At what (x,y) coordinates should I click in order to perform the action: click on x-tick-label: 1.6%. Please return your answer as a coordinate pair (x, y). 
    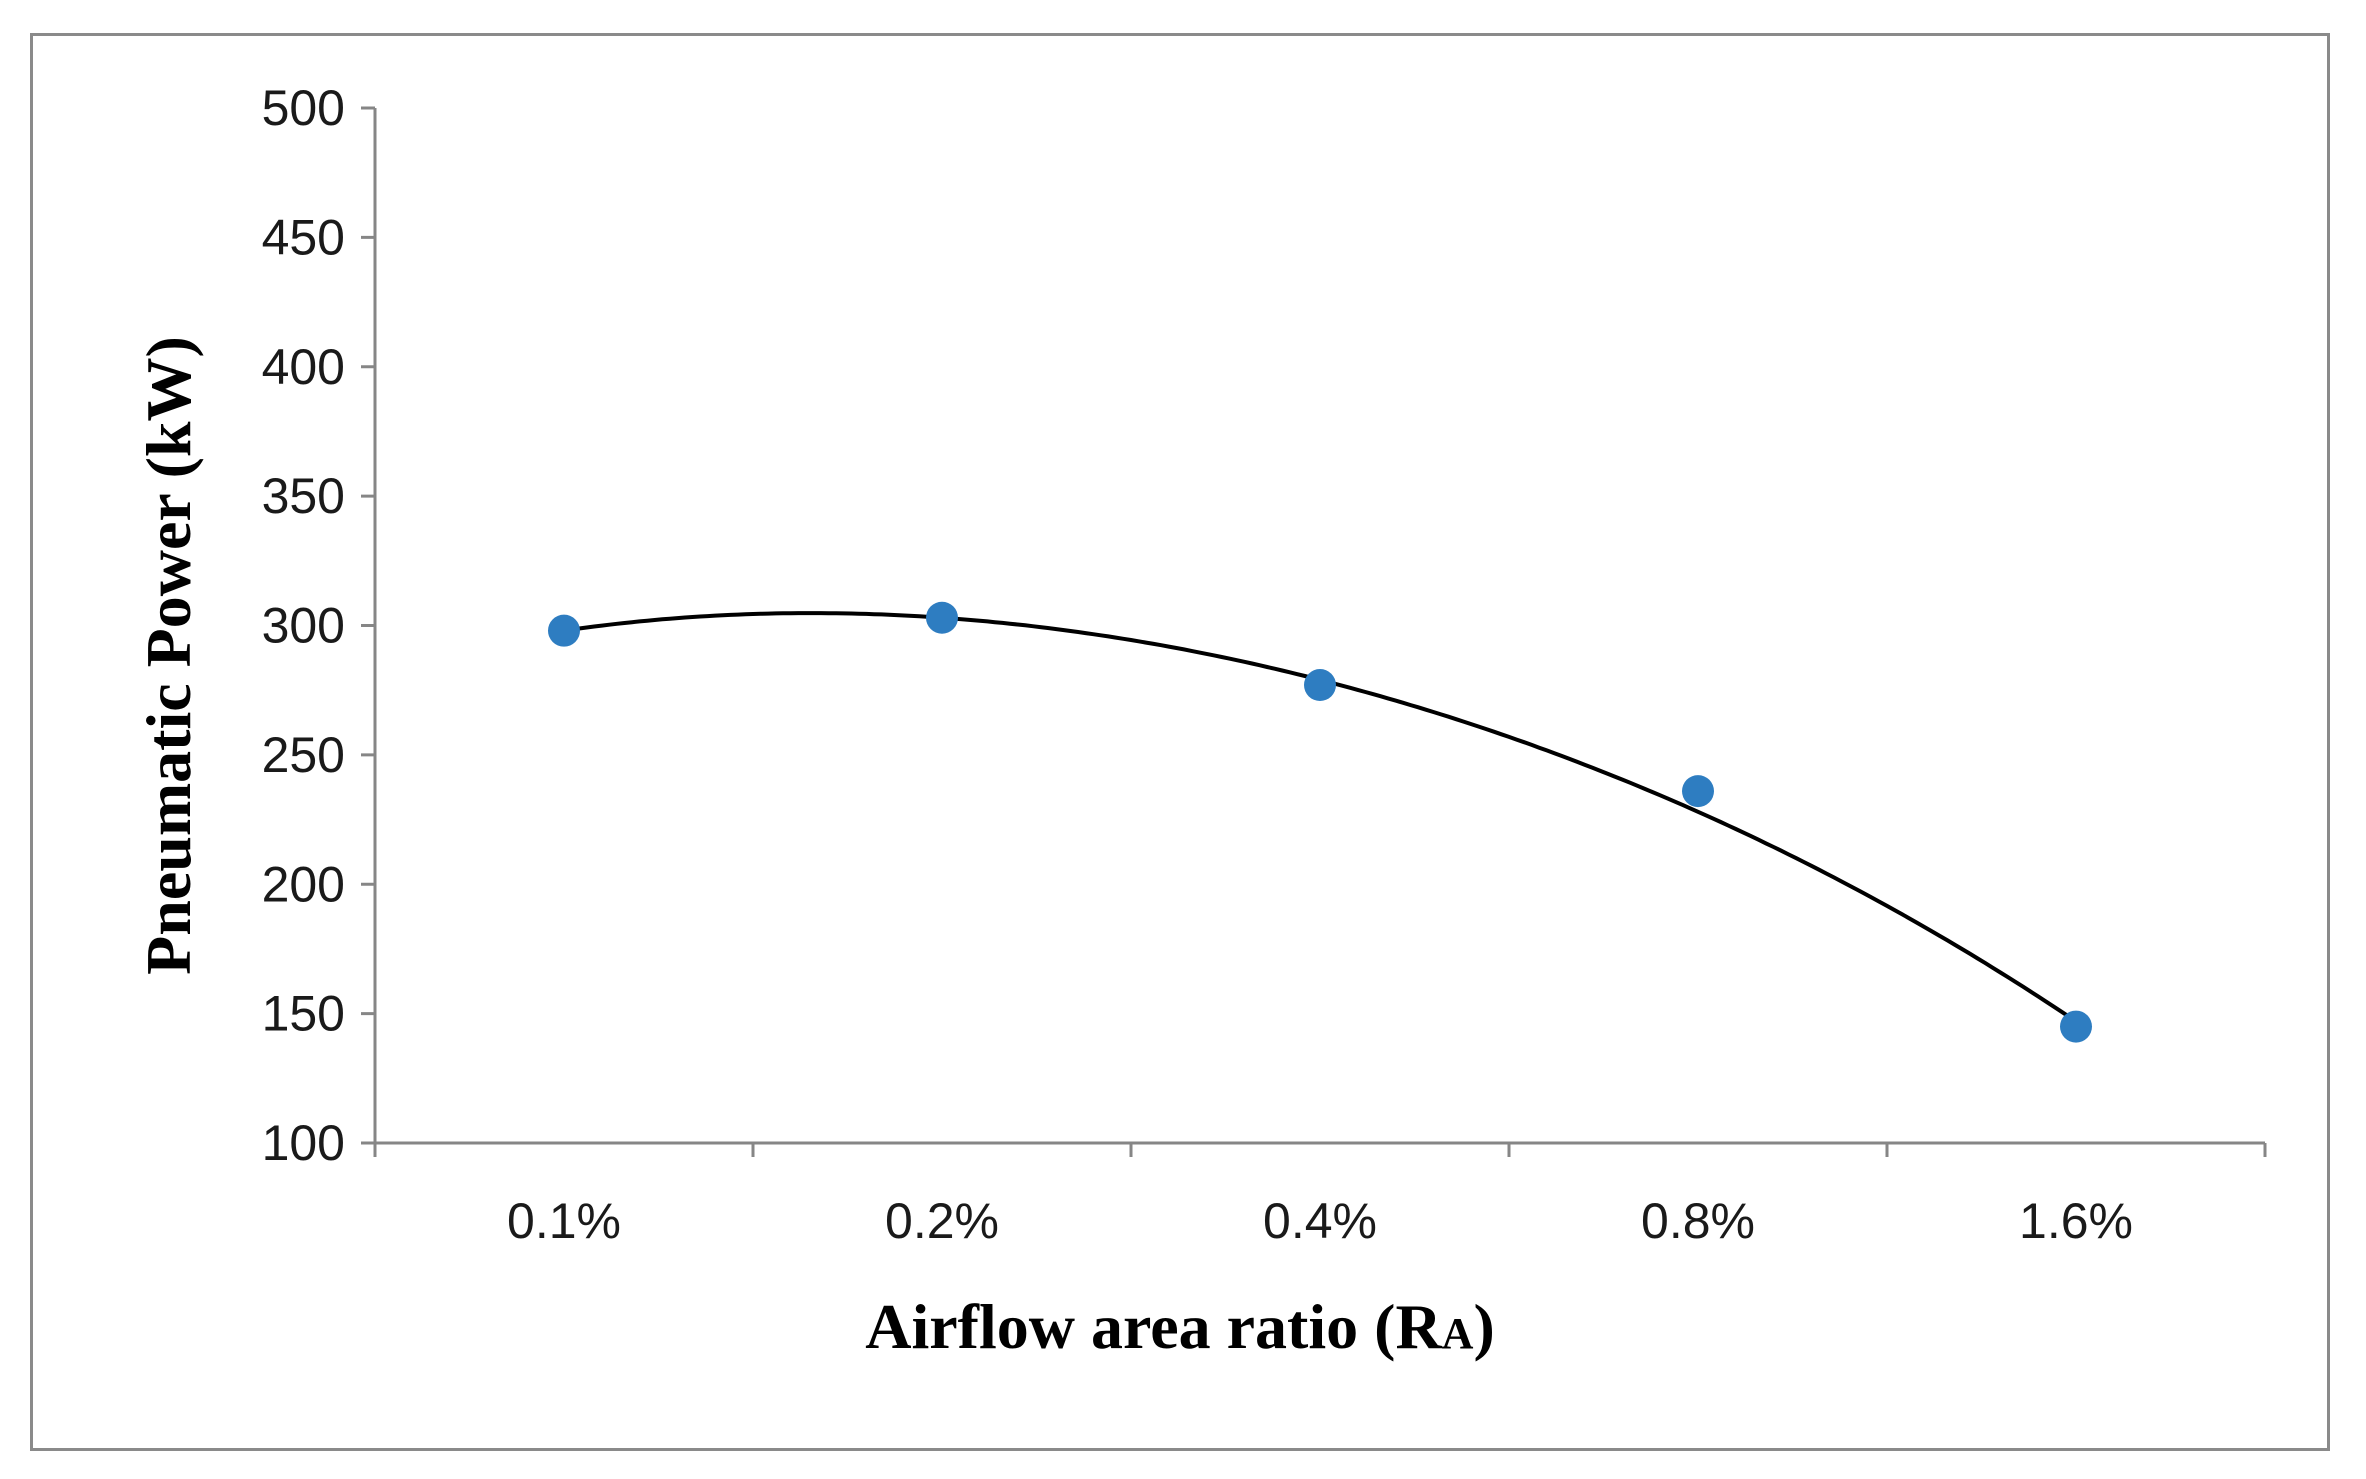
    Looking at the image, I should click on (2076, 1221).